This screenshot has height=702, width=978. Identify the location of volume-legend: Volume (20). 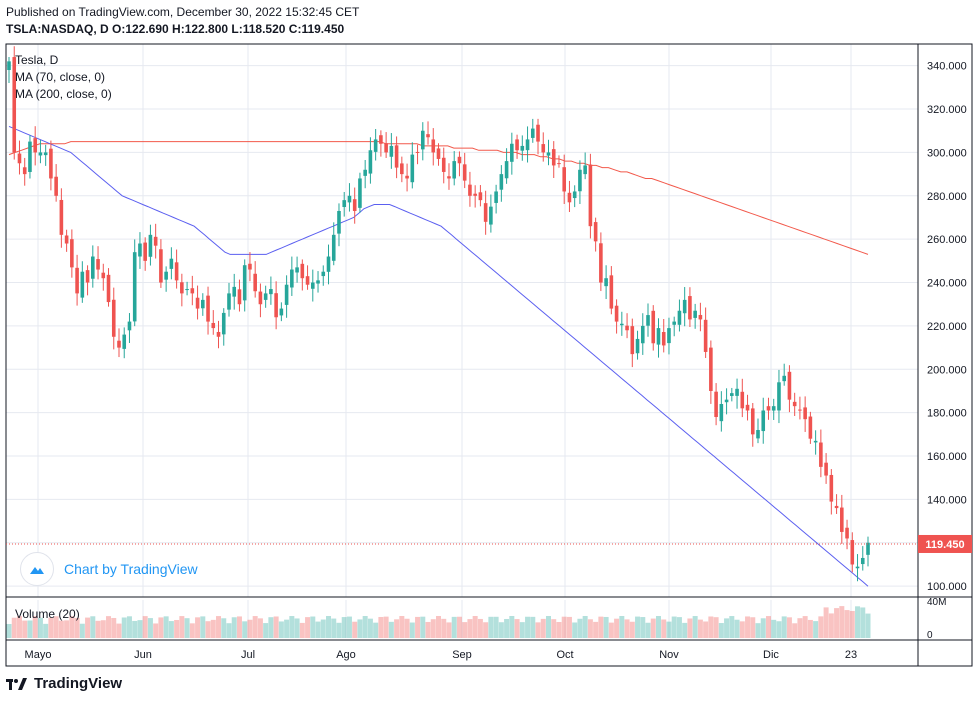
(47, 614).